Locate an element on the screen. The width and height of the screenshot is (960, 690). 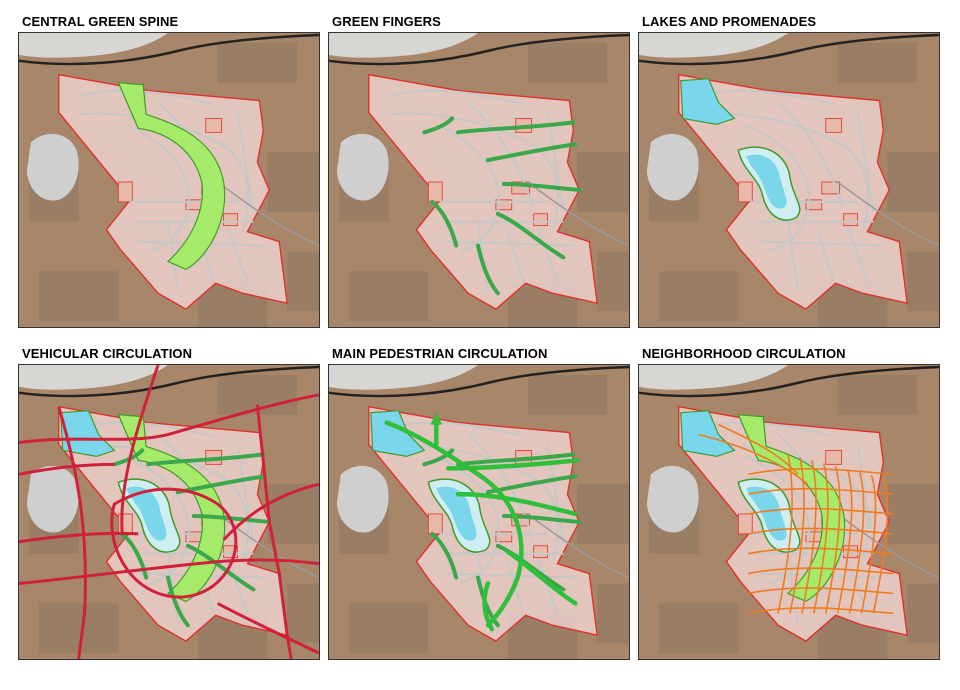
panel-title: CENTRAL GREEN SPINE is located at coordinates (100, 21).